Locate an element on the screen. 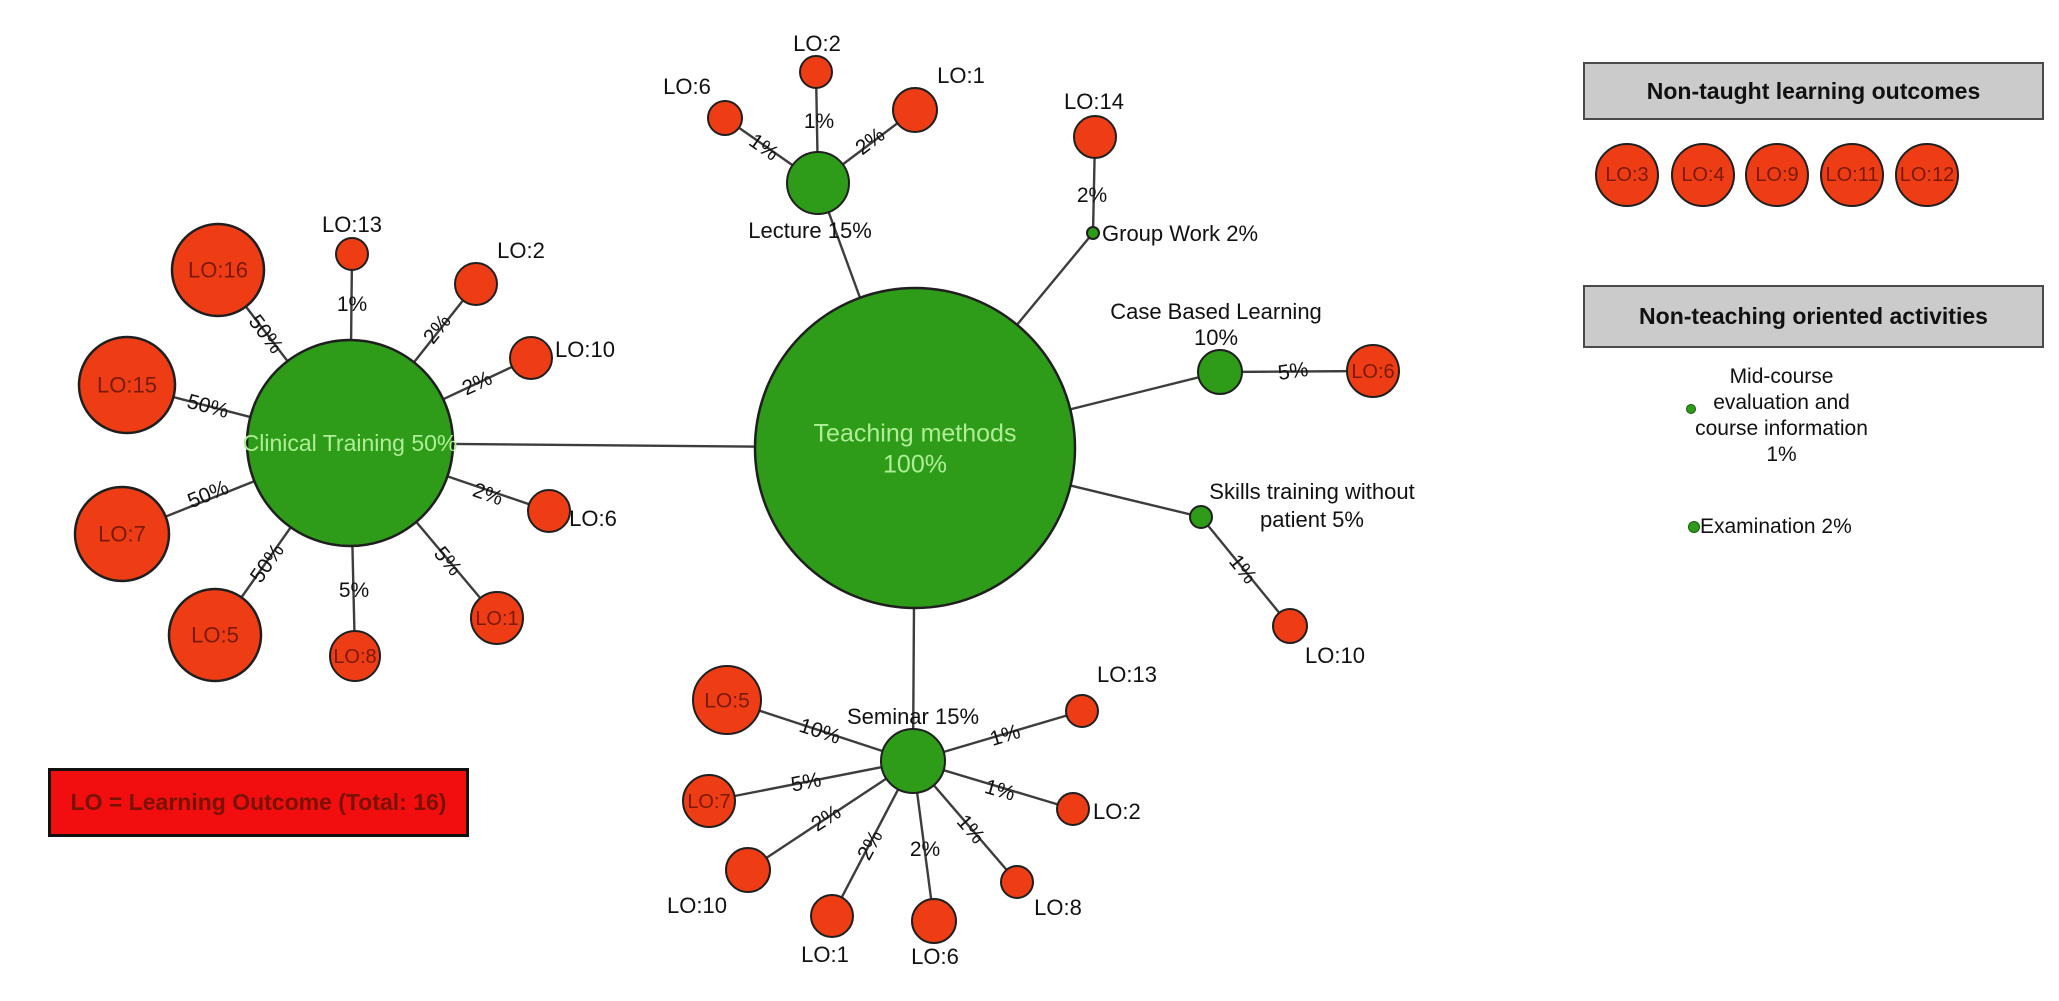 Image resolution: width=2059 pixels, height=1001 pixels. node-ct-lo2 is located at coordinates (476, 284).